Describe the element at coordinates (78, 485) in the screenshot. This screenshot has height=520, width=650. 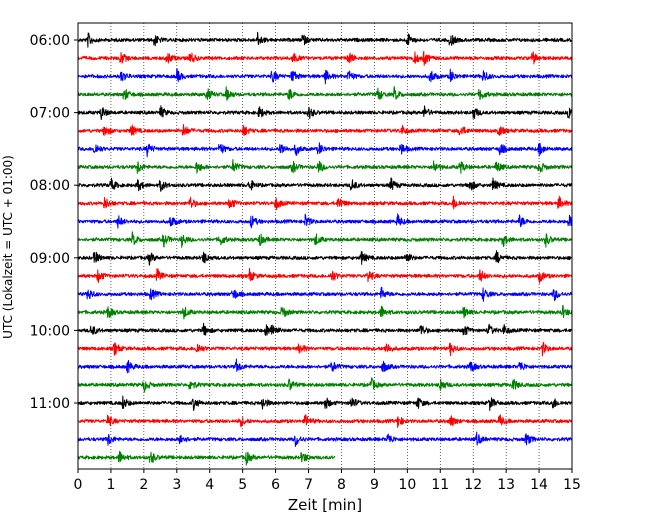
I see `x-tick-label: 0` at that location.